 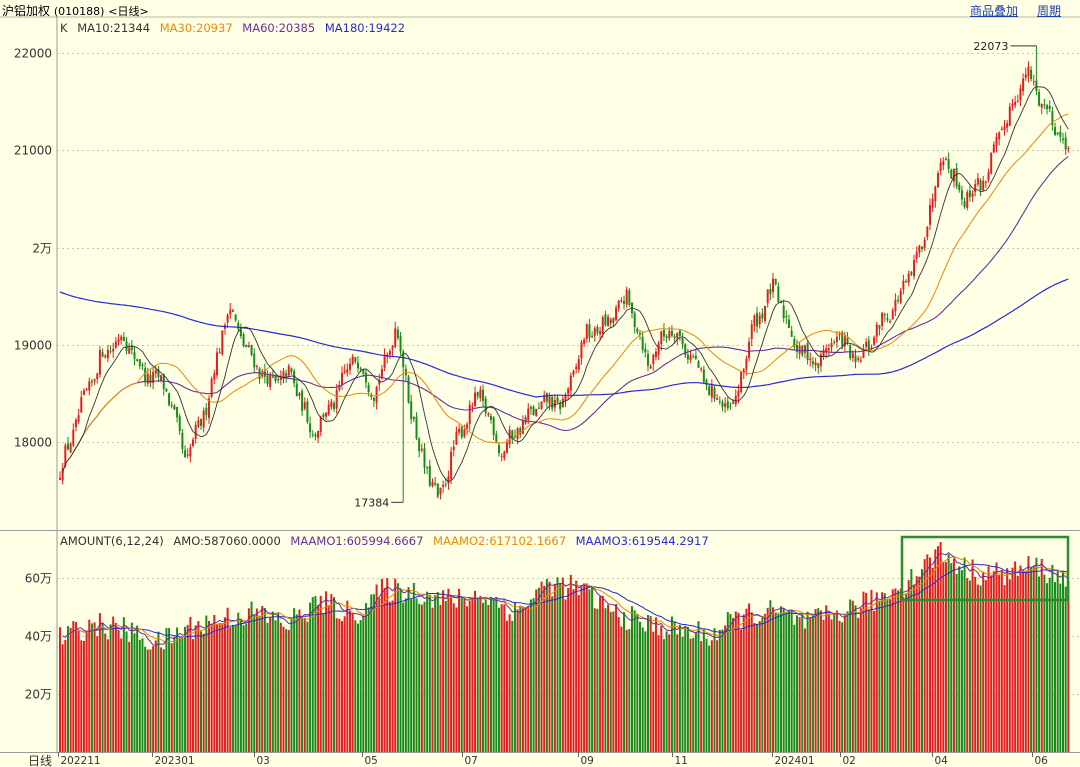 I want to click on maamo3-legend: MAAMO3:619544.2917, so click(x=642, y=541).